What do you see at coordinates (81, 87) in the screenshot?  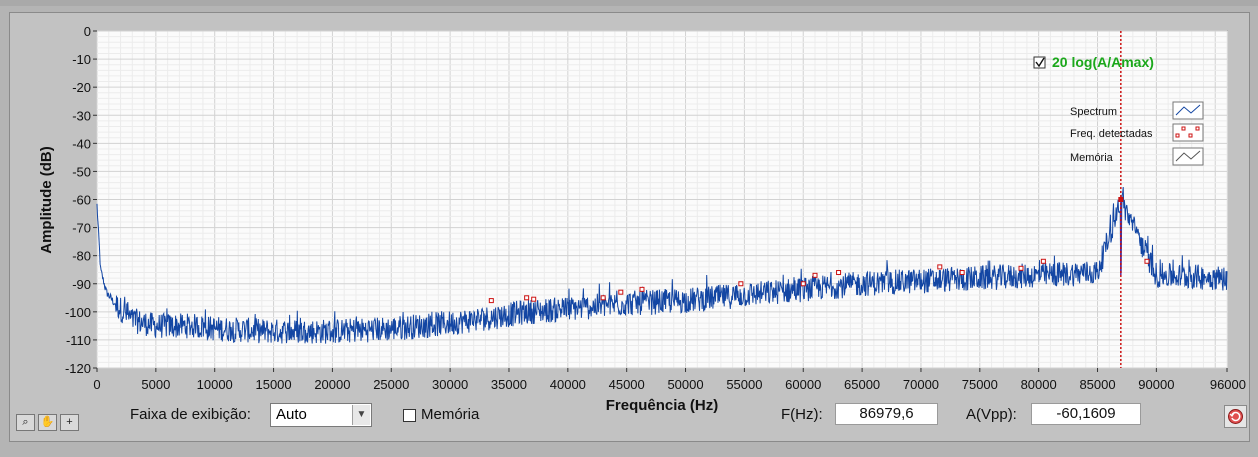 I see `y-tick-label: -20` at bounding box center [81, 87].